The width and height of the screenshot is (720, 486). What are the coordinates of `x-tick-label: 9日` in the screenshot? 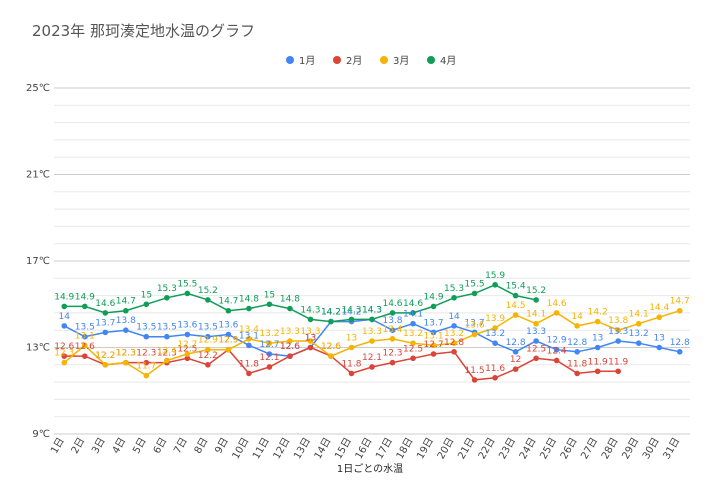 It's located at (222, 446).